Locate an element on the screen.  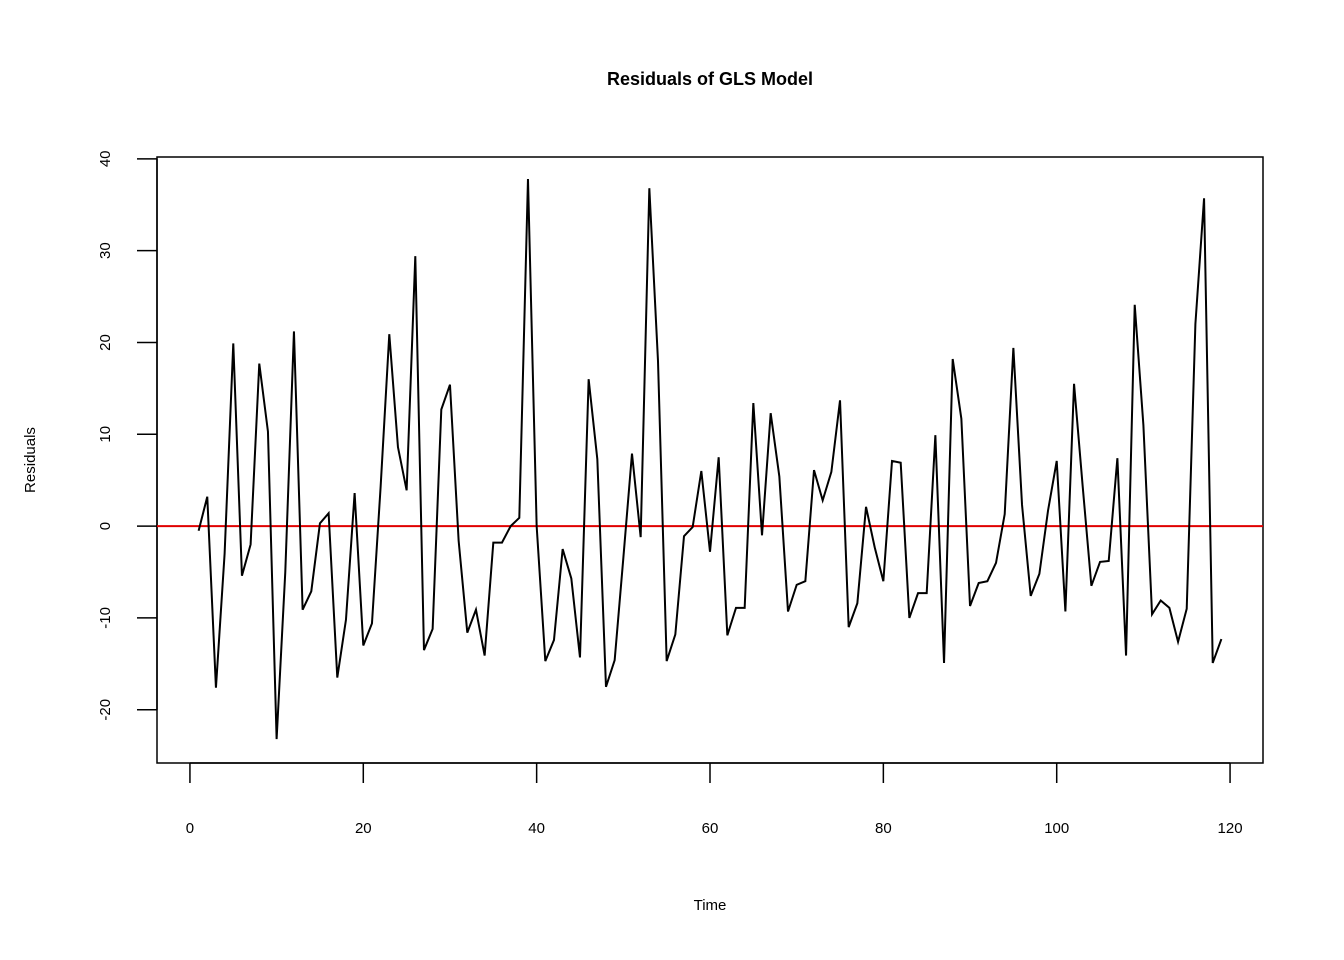
x-tick-label: 100 is located at coordinates (1056, 828).